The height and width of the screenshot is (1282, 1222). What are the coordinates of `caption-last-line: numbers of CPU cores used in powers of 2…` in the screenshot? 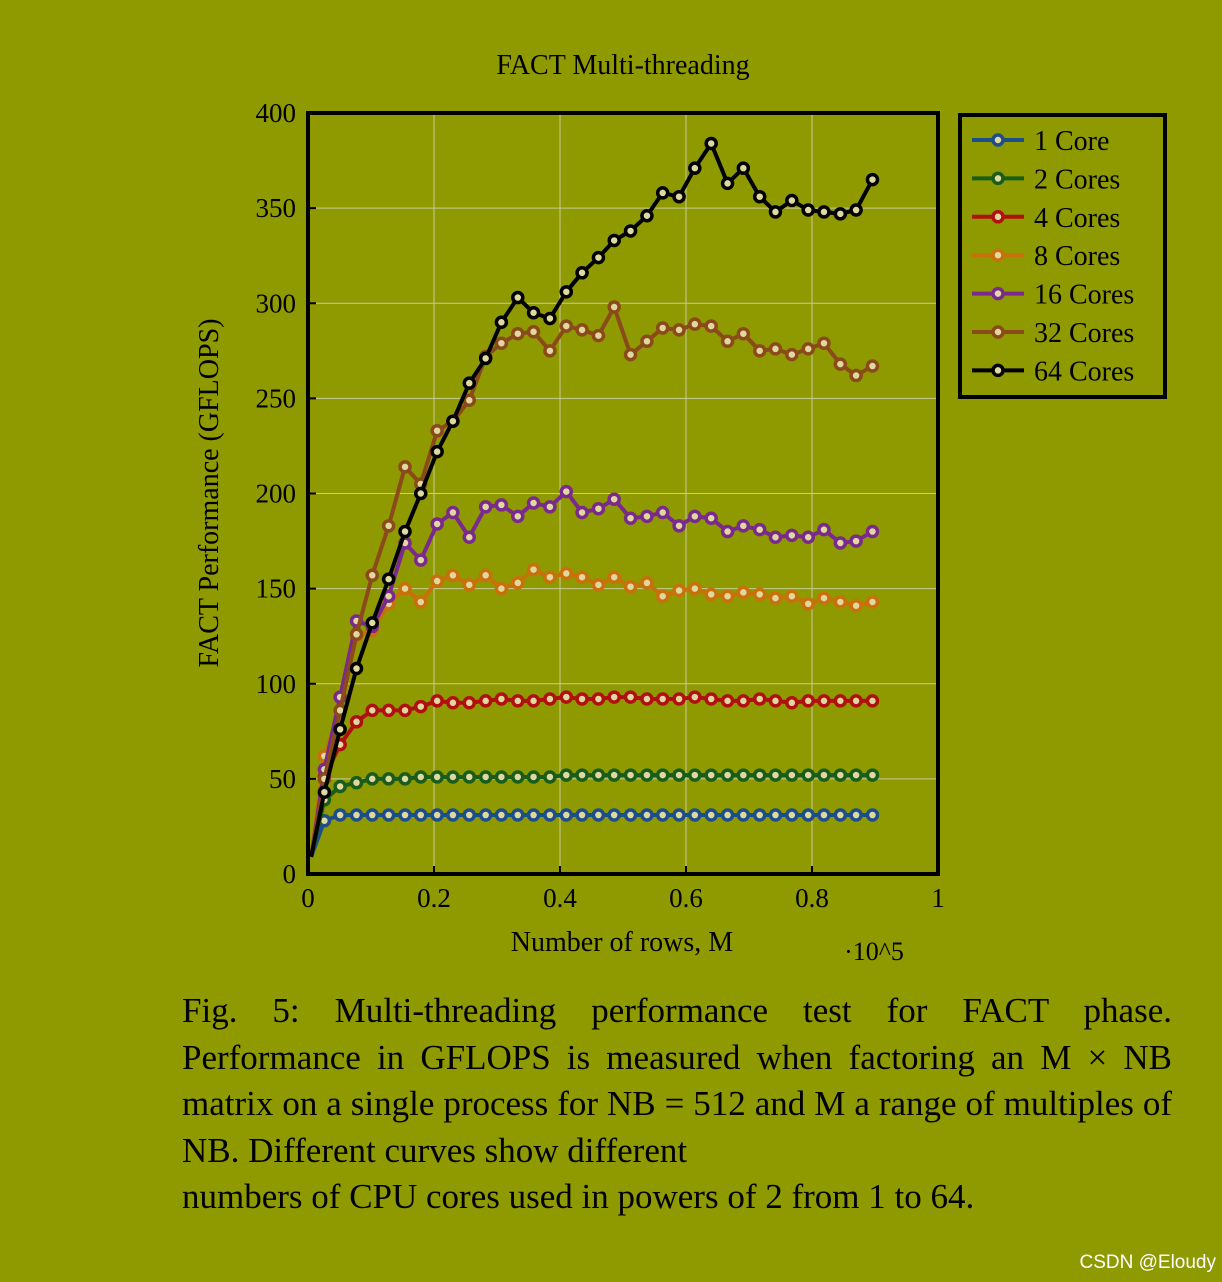 It's located at (578, 1196).